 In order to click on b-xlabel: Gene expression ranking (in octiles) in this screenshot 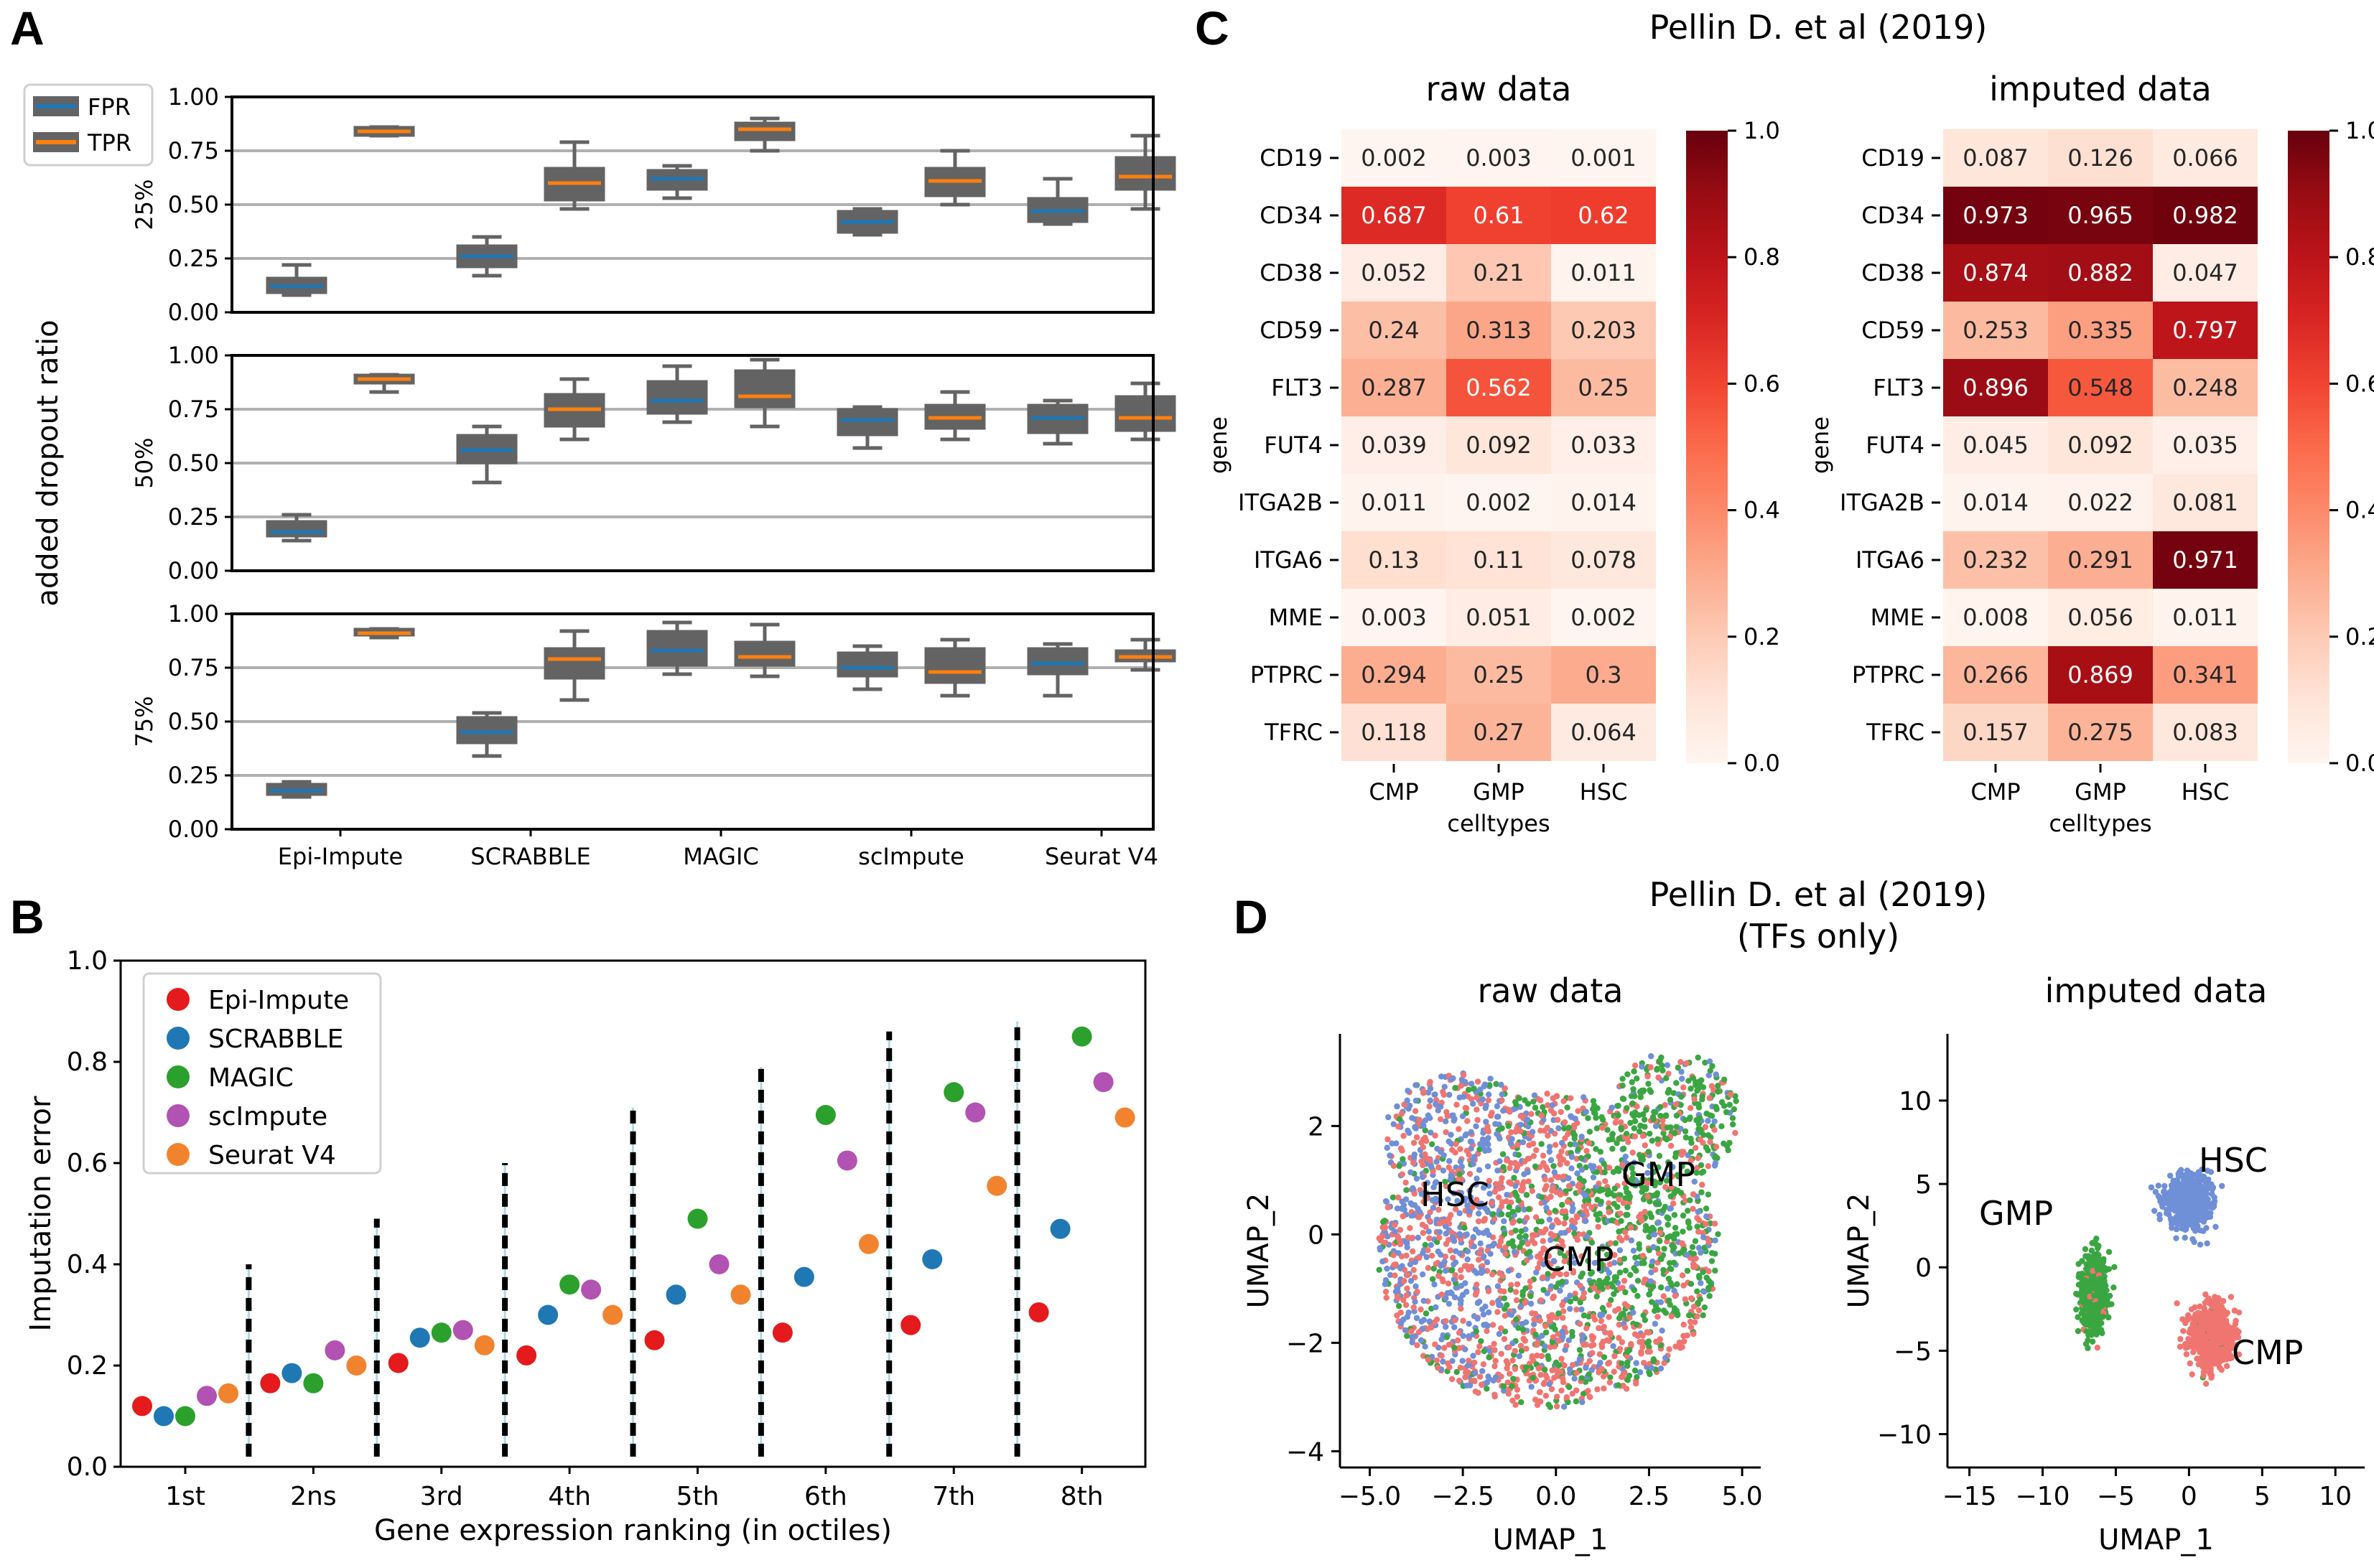, I will do `click(633, 1530)`.